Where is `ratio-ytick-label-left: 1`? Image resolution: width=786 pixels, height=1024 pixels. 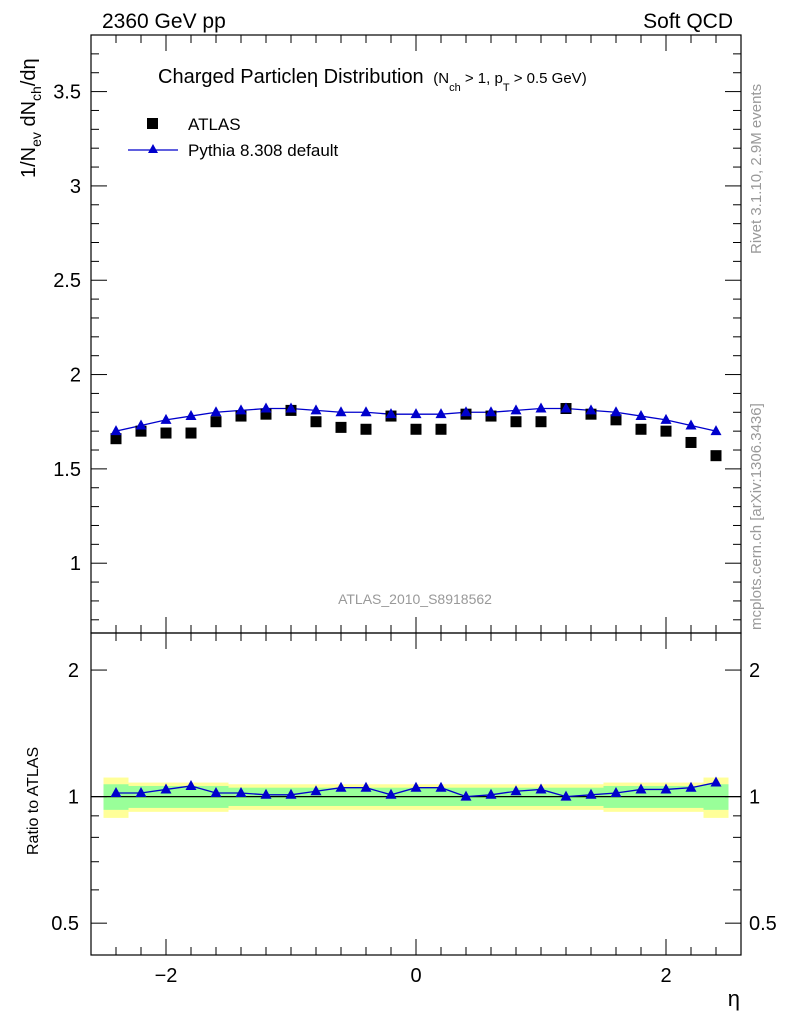
ratio-ytick-label-left: 1 is located at coordinates (73, 798).